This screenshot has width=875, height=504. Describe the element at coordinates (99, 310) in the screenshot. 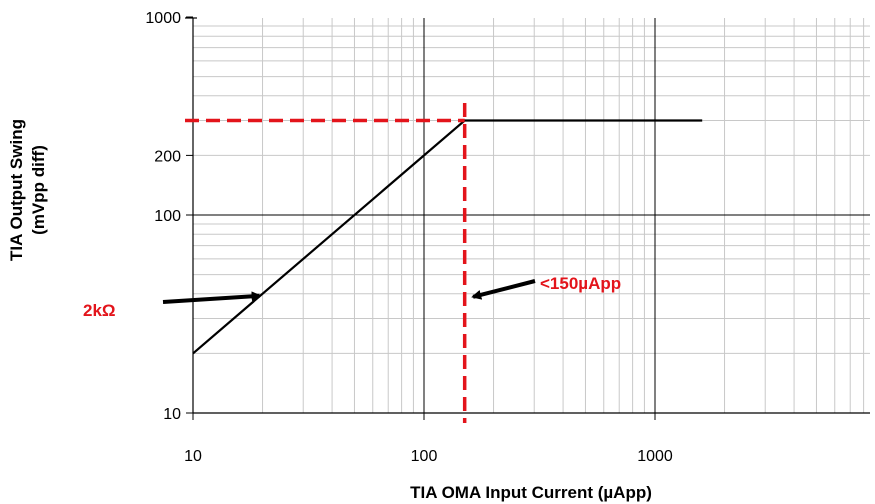

I see `annotation-2k: 2kΩ` at that location.